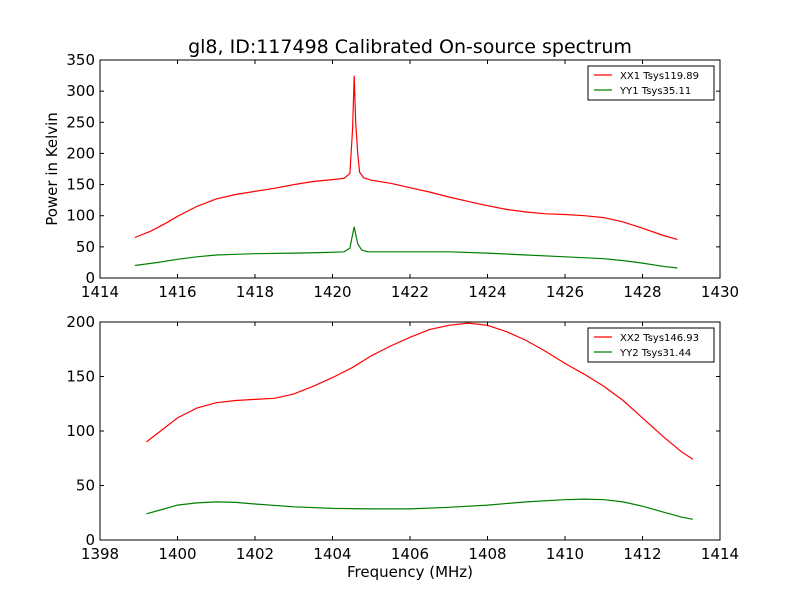 The image size is (800, 600). I want to click on x-tick-label: 1424, so click(487, 292).